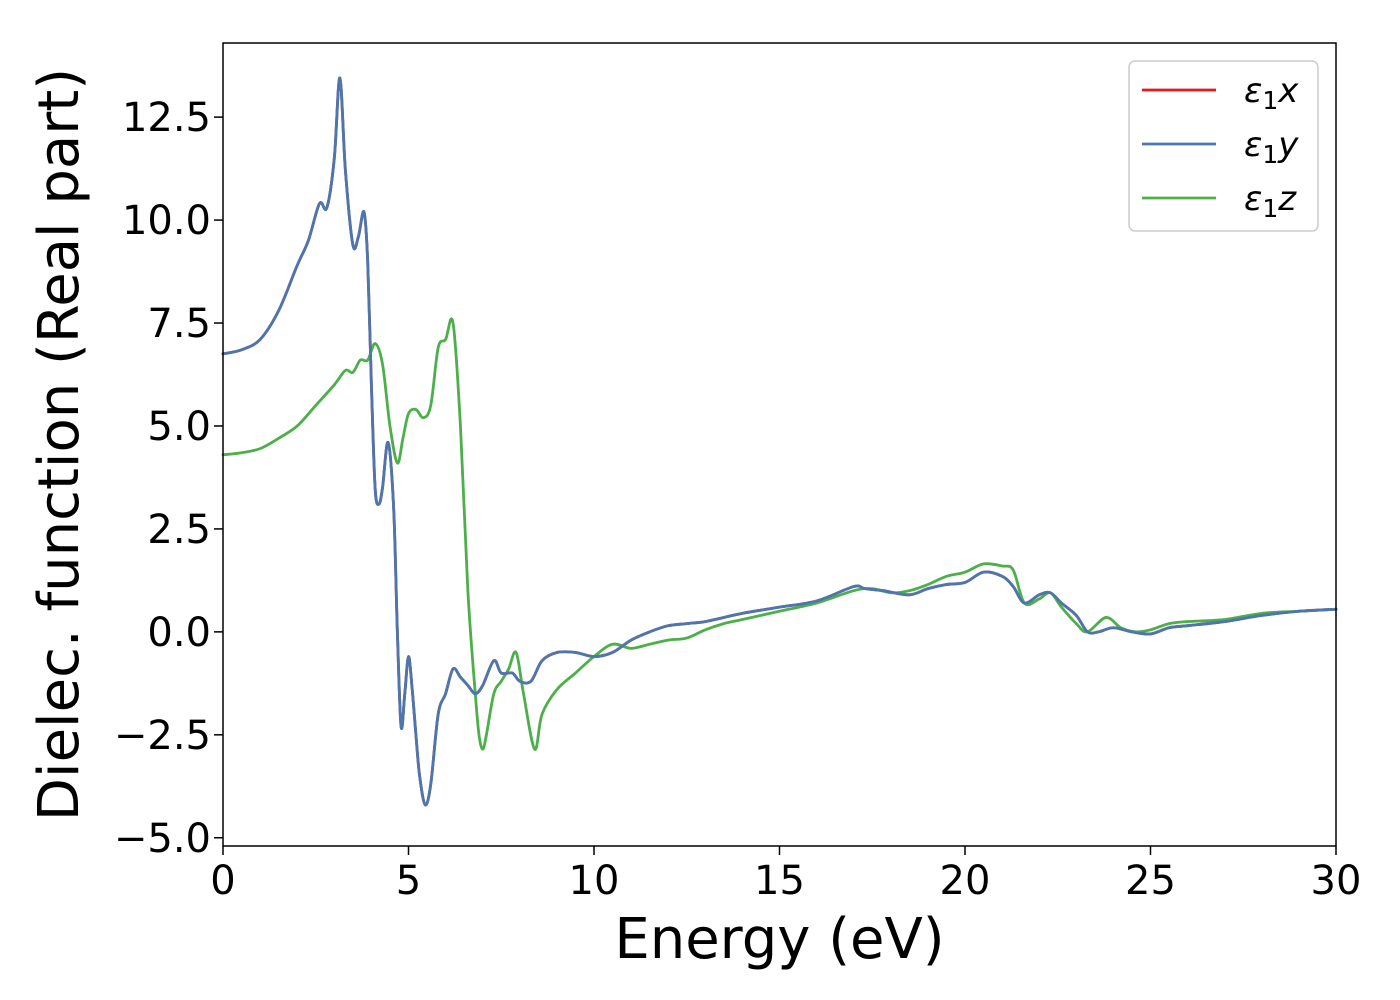 The height and width of the screenshot is (1000, 1400). I want to click on x-axis-title: Energy (eV), so click(779, 939).